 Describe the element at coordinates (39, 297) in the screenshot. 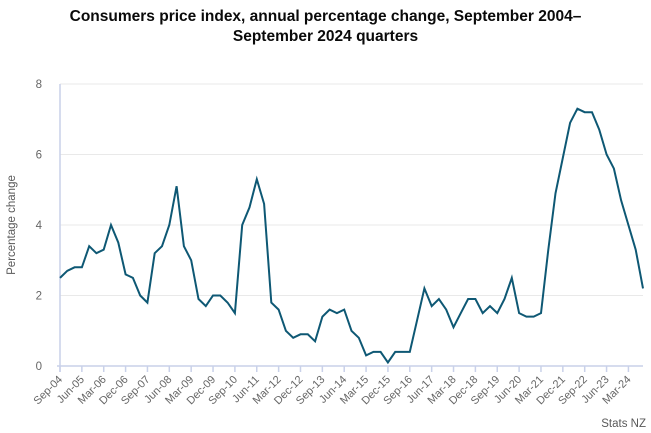

I see `y-tick-label: 2` at that location.